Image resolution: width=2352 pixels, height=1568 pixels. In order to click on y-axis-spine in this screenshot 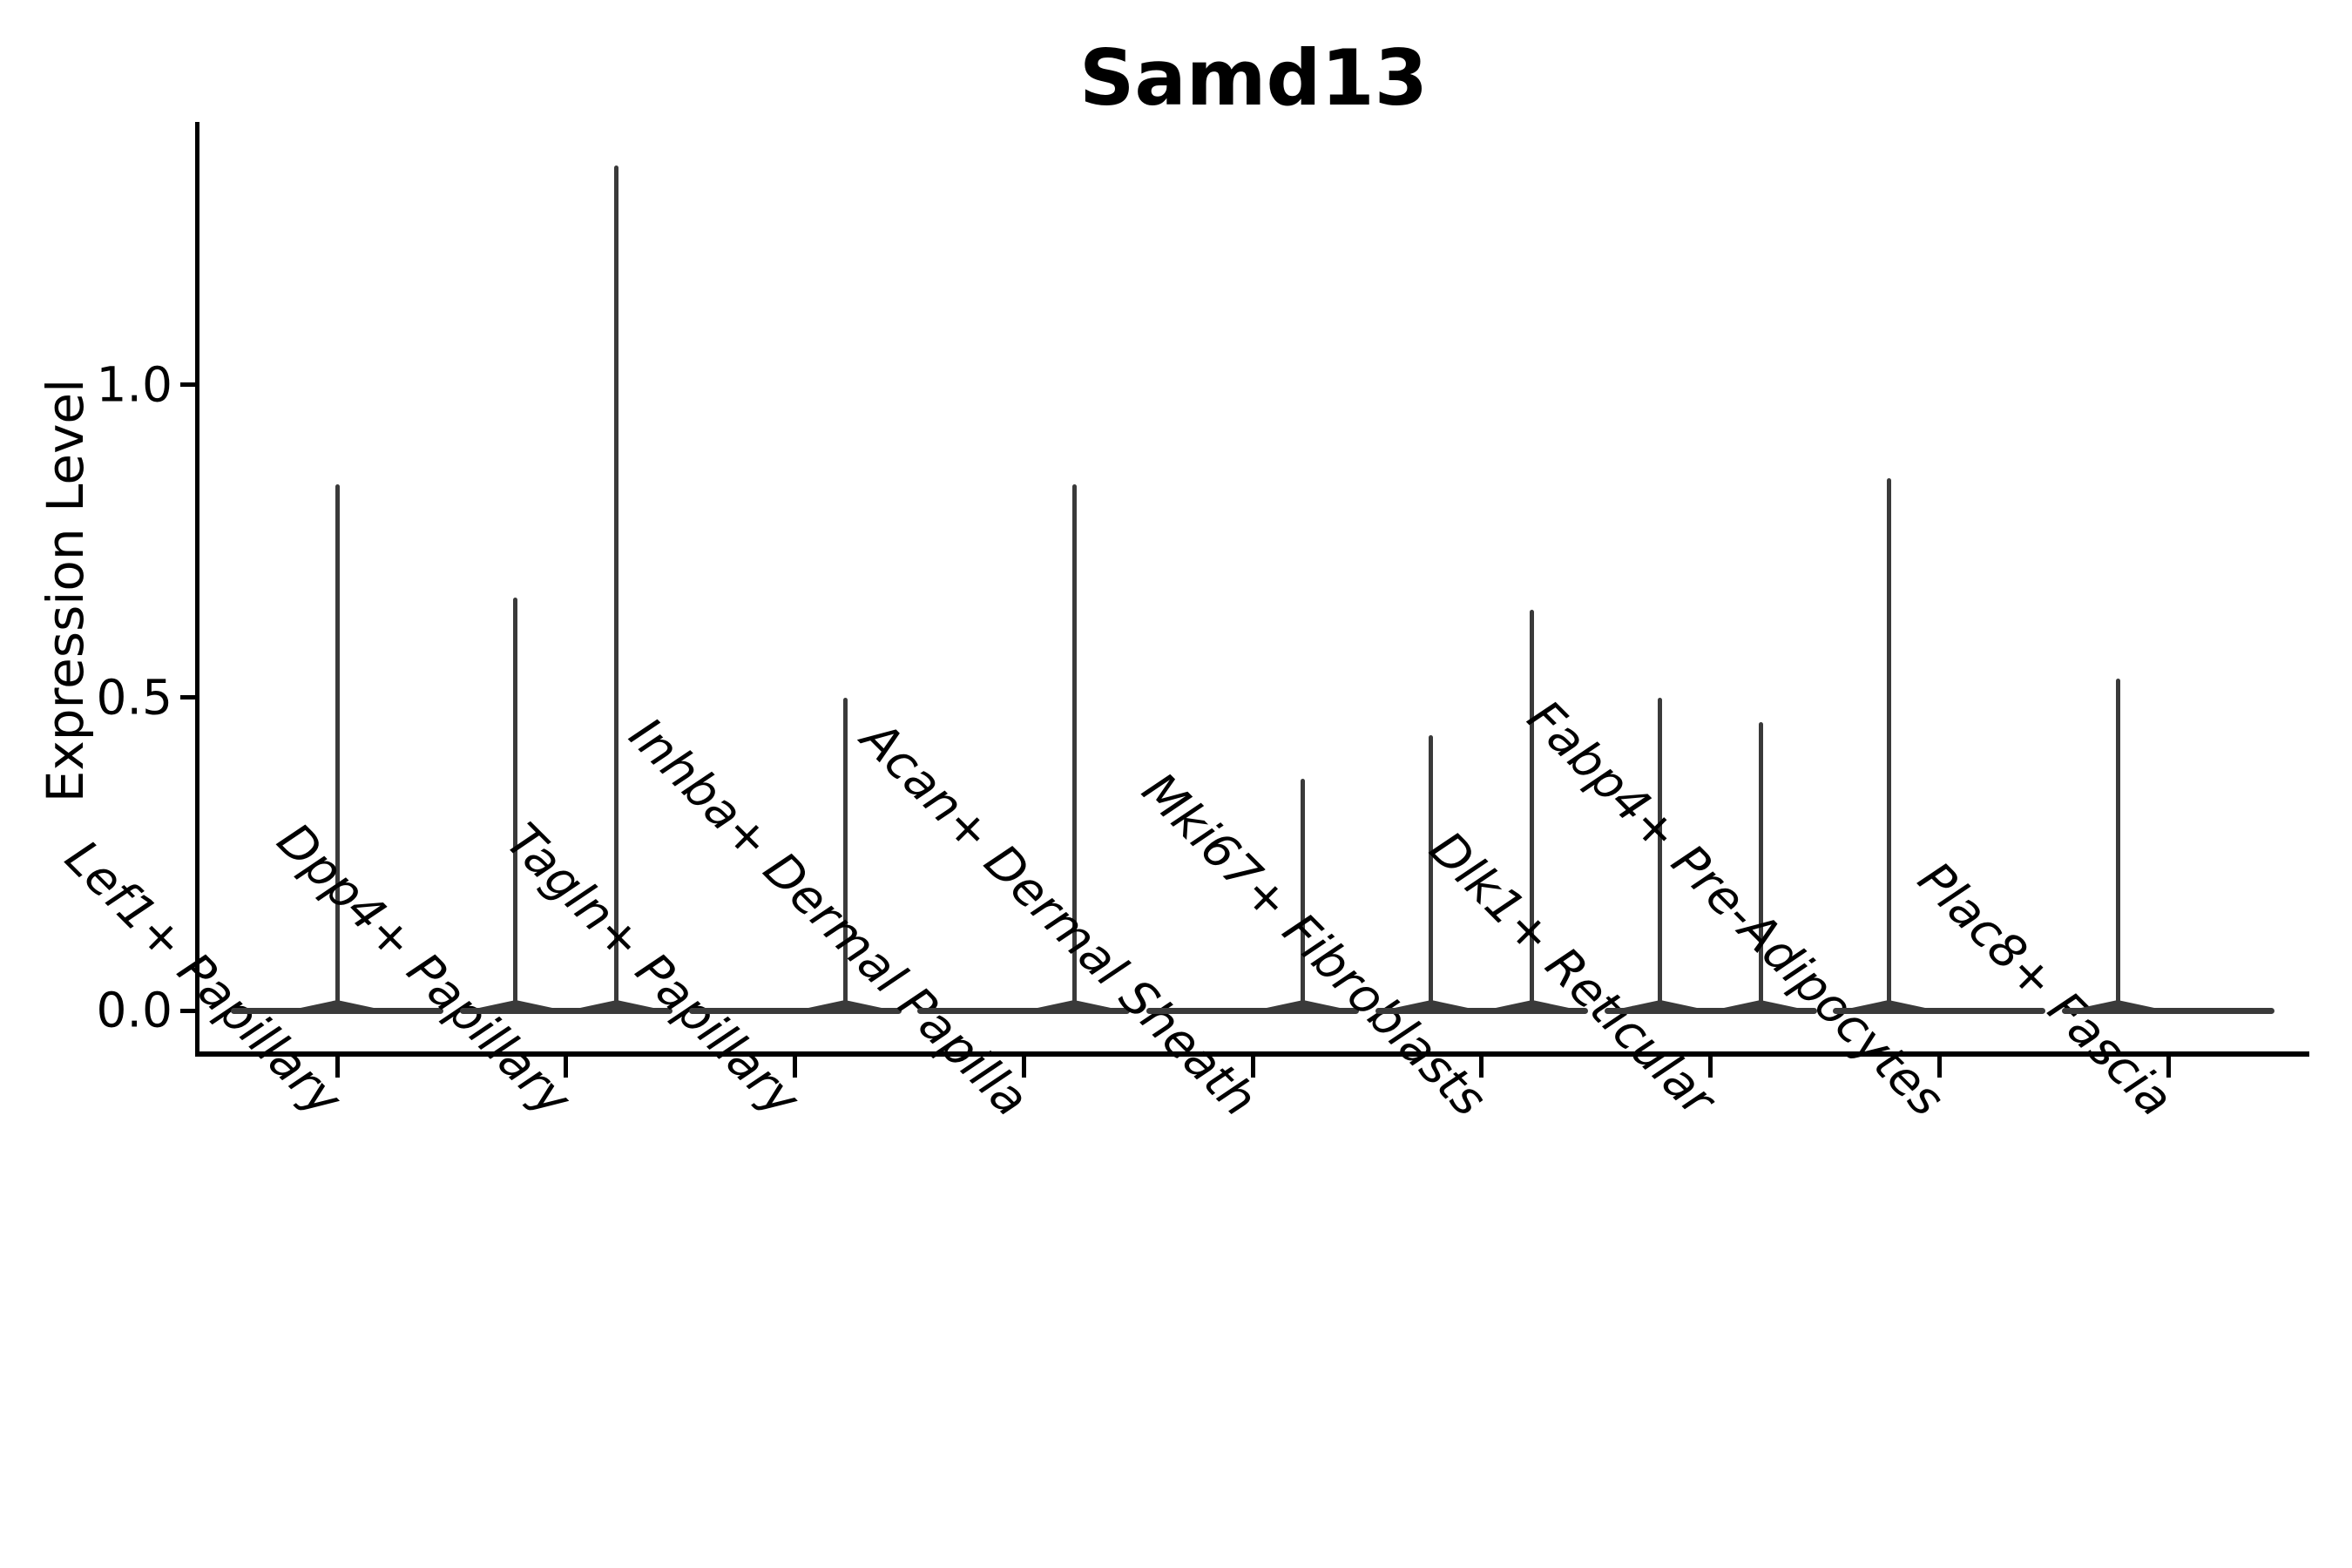, I will do `click(197, 589)`.